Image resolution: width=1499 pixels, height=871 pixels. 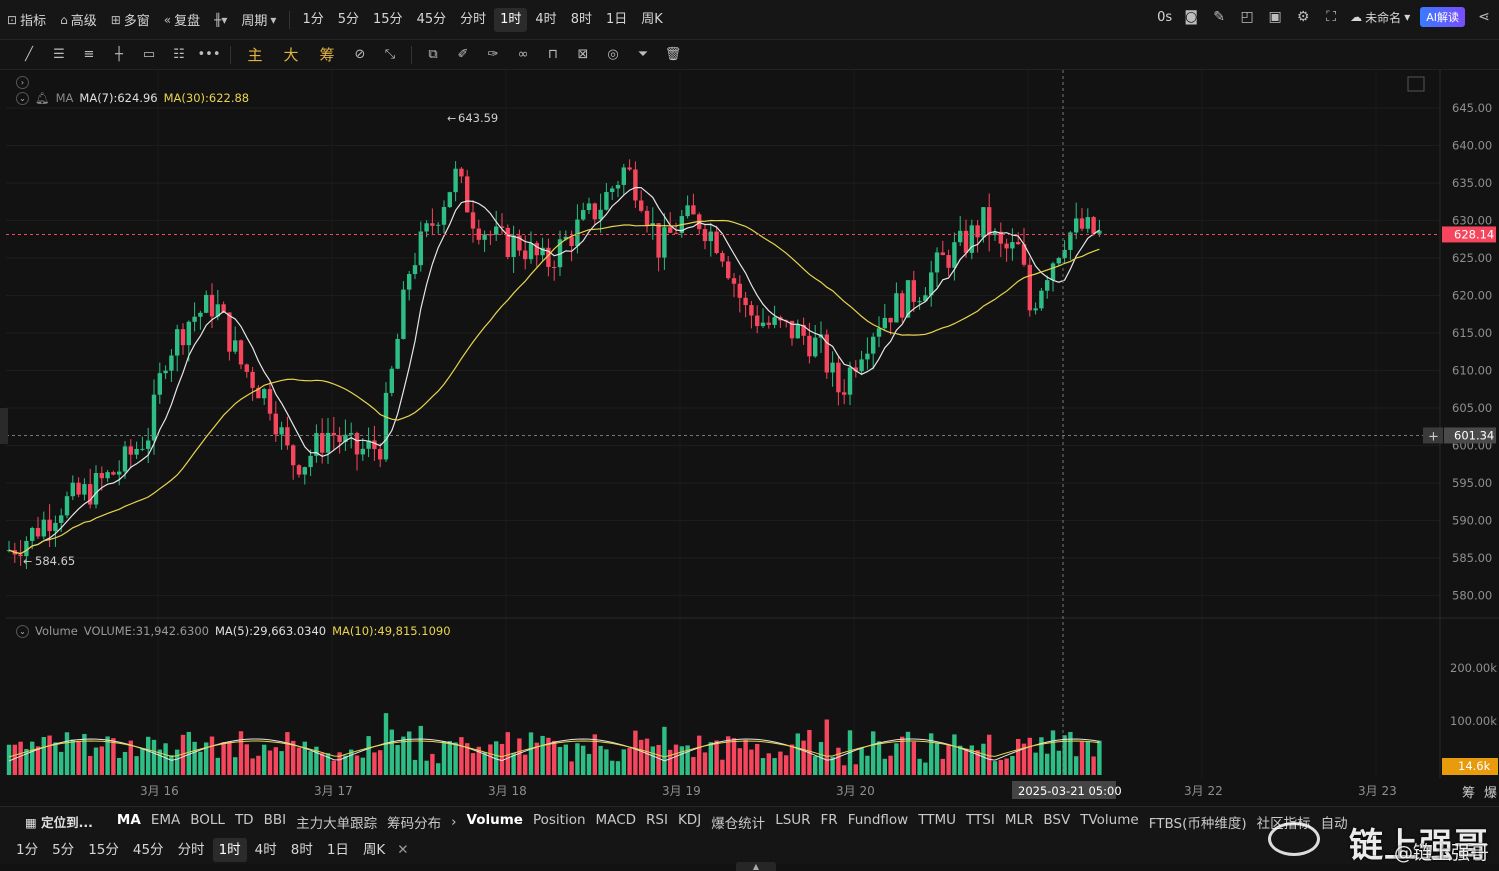 What do you see at coordinates (431, 19) in the screenshot?
I see `interval-tab: 45分` at bounding box center [431, 19].